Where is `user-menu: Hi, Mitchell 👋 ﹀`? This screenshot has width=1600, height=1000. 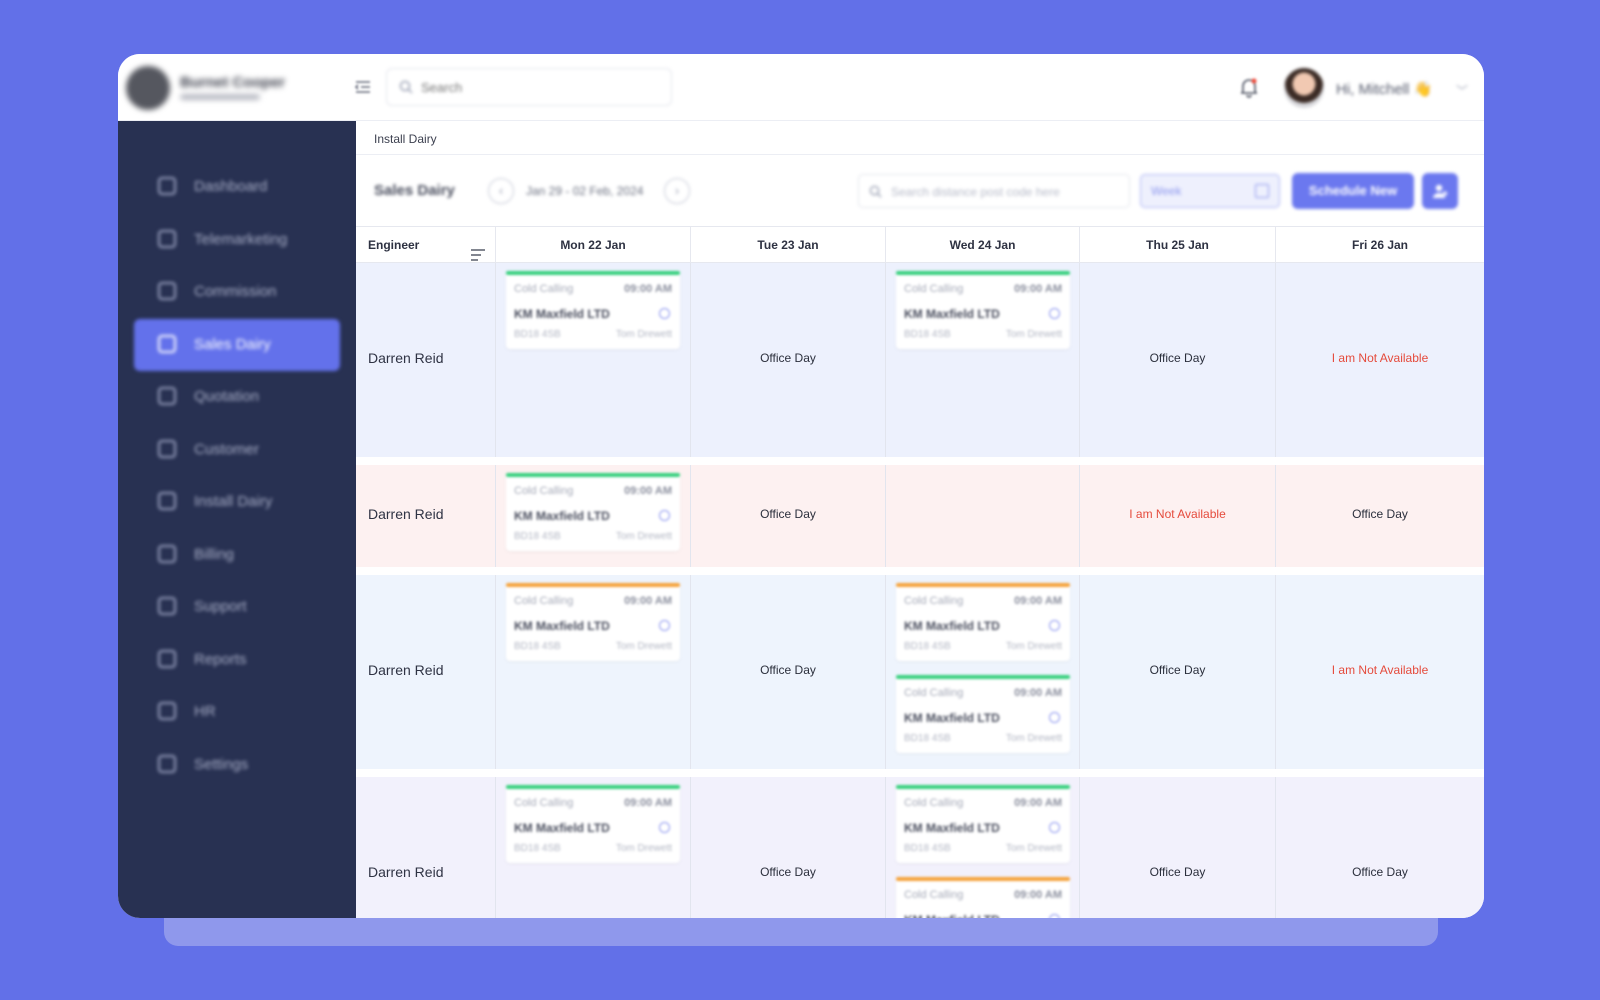 user-menu: Hi, Mitchell 👋 ﹀ is located at coordinates (1384, 88).